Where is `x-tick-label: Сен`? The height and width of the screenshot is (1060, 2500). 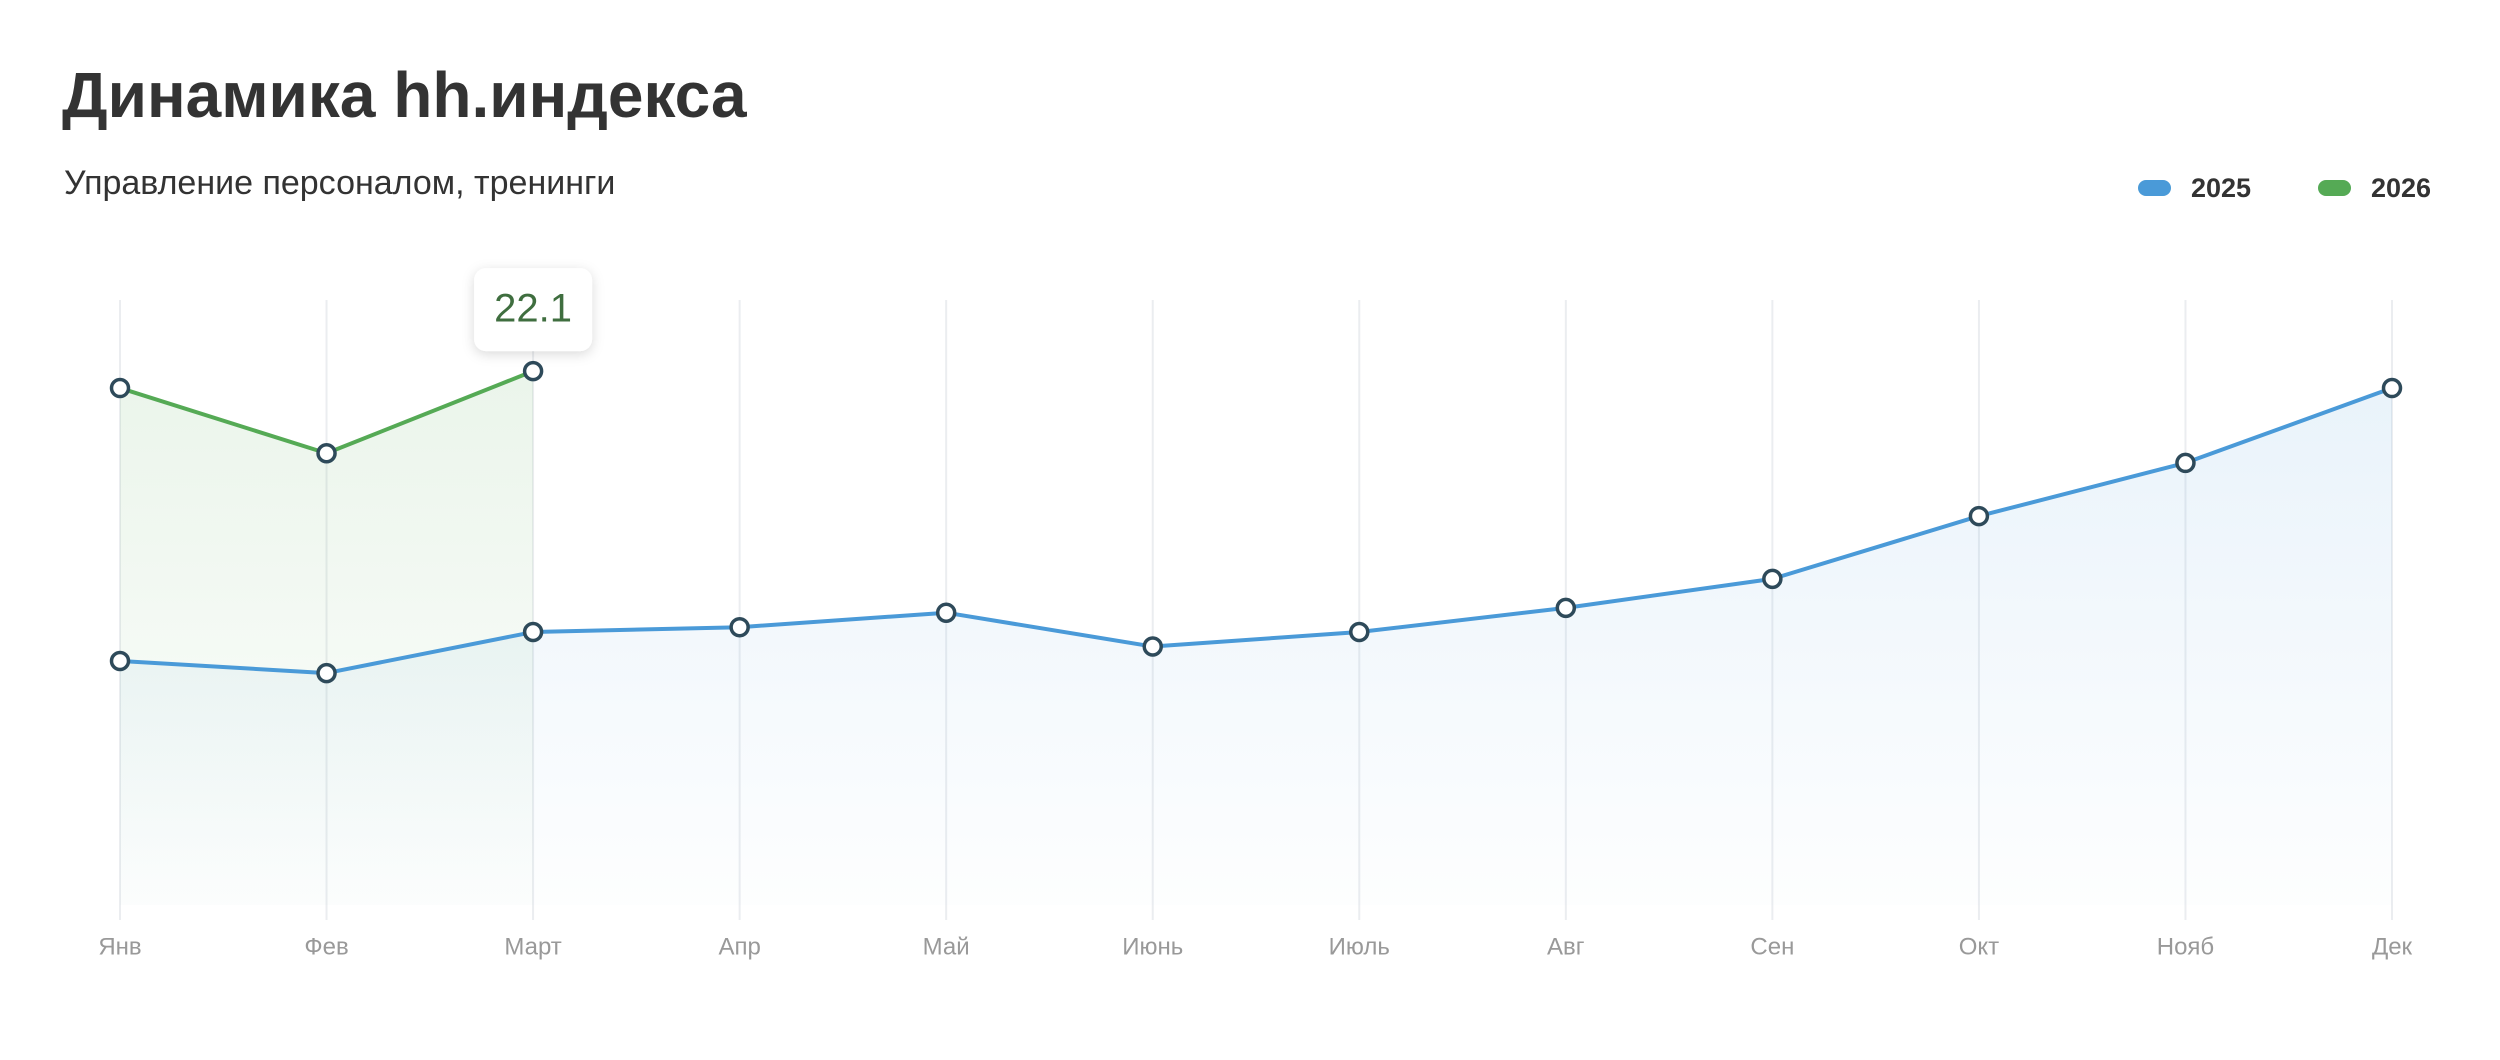 x-tick-label: Сен is located at coordinates (1772, 946).